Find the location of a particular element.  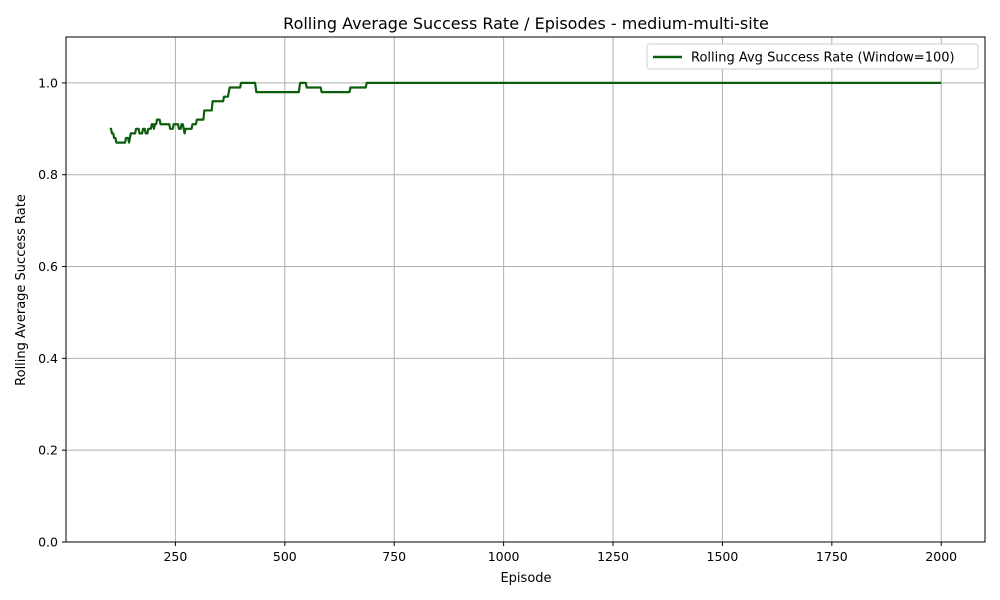

legend-label: Rolling Avg Success Rate (Window=100) is located at coordinates (823, 58).